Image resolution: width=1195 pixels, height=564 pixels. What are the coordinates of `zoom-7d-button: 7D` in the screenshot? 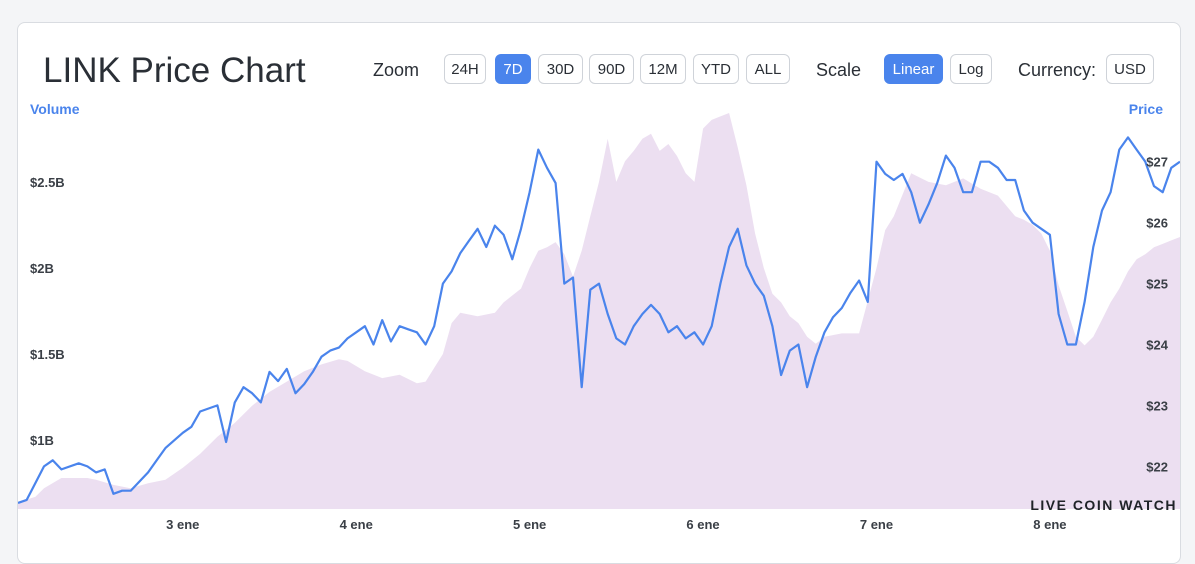 It's located at (513, 69).